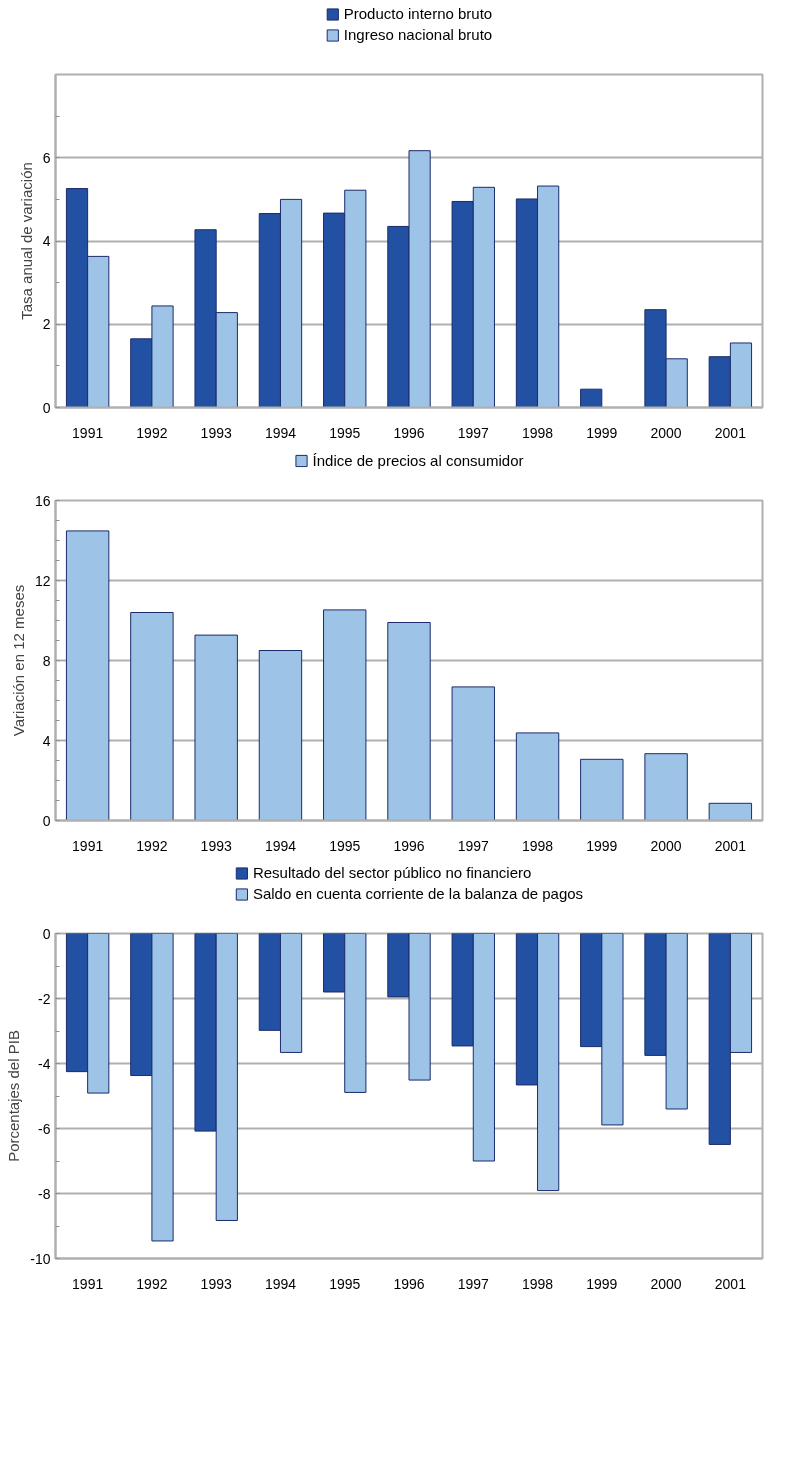  I want to click on legend-label: Producto interno bruto, so click(418, 13).